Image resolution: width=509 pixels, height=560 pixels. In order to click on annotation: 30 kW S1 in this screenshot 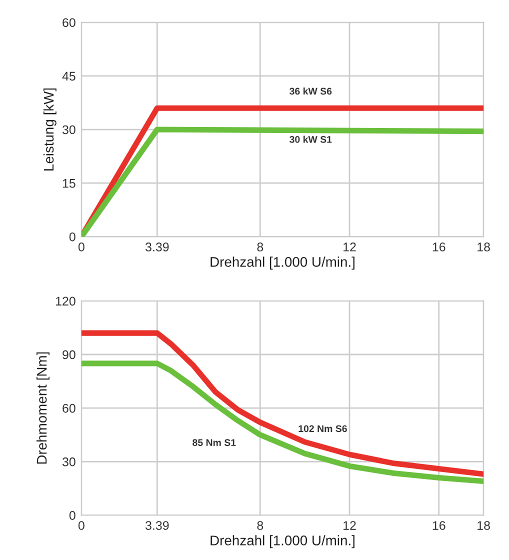, I will do `click(311, 139)`.